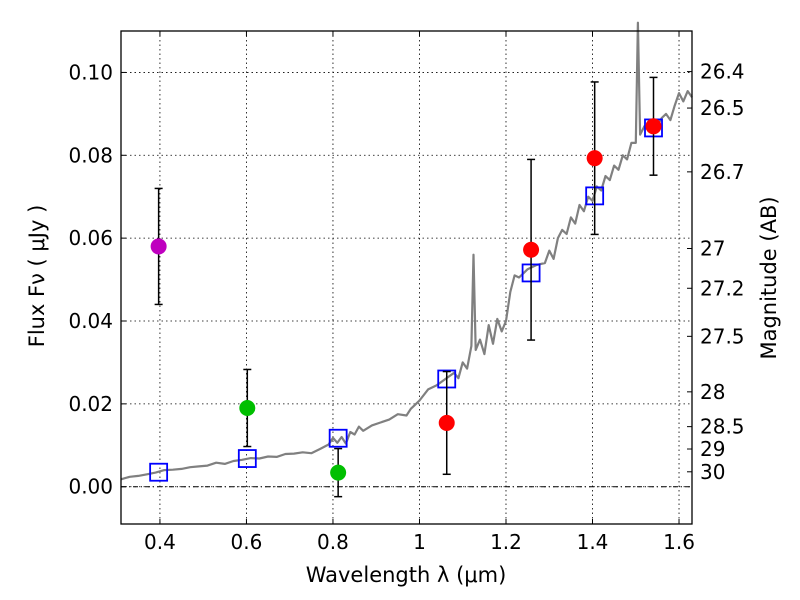  What do you see at coordinates (333, 542) in the screenshot?
I see `x-tick-label: 0.8` at bounding box center [333, 542].